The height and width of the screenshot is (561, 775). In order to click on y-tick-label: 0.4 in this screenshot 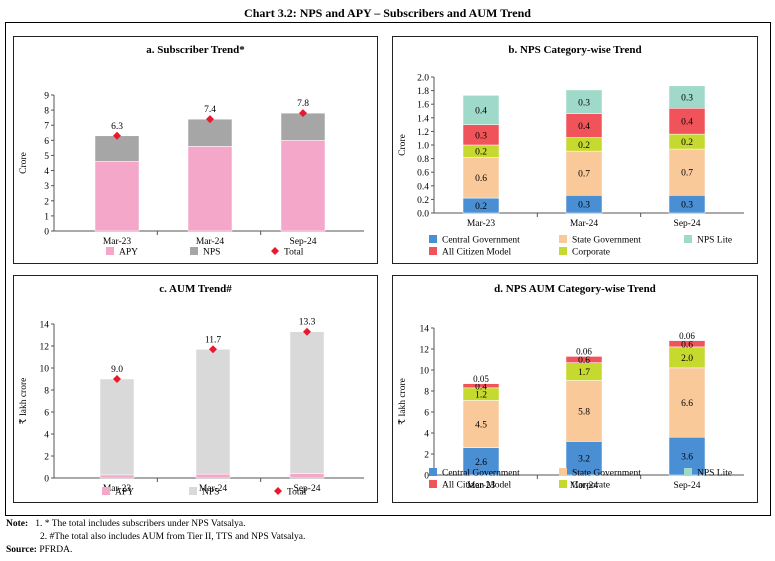, I will do `click(423, 187)`.